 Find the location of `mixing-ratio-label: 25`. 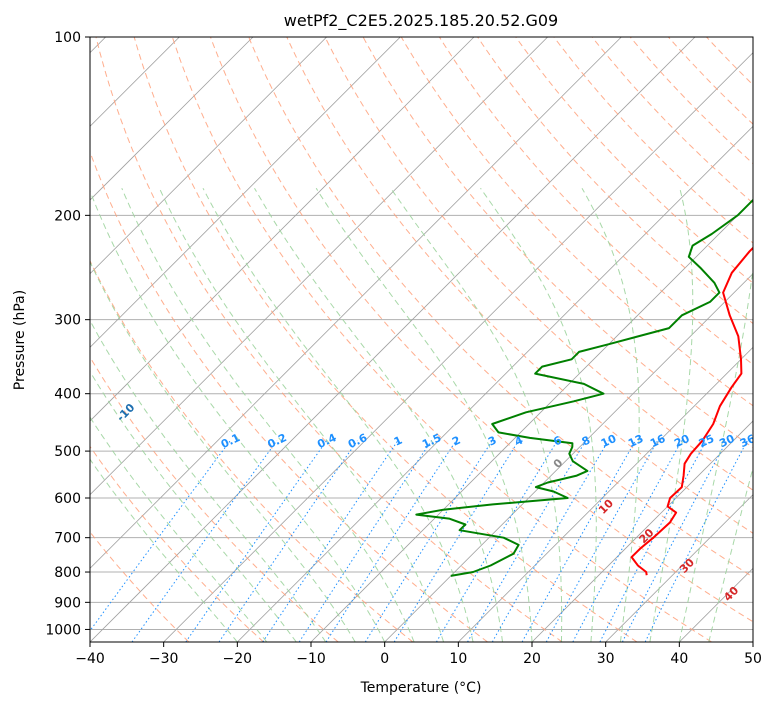

mixing-ratio-label: 25 is located at coordinates (706, 441).